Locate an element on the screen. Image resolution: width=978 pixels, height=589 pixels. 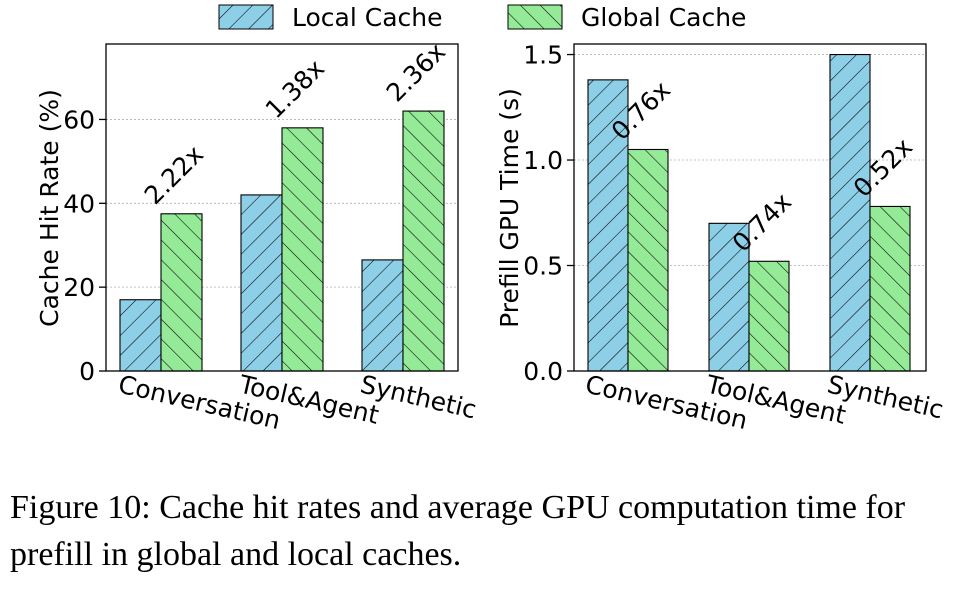
ratio-annotation: 2.22x is located at coordinates (174, 175).